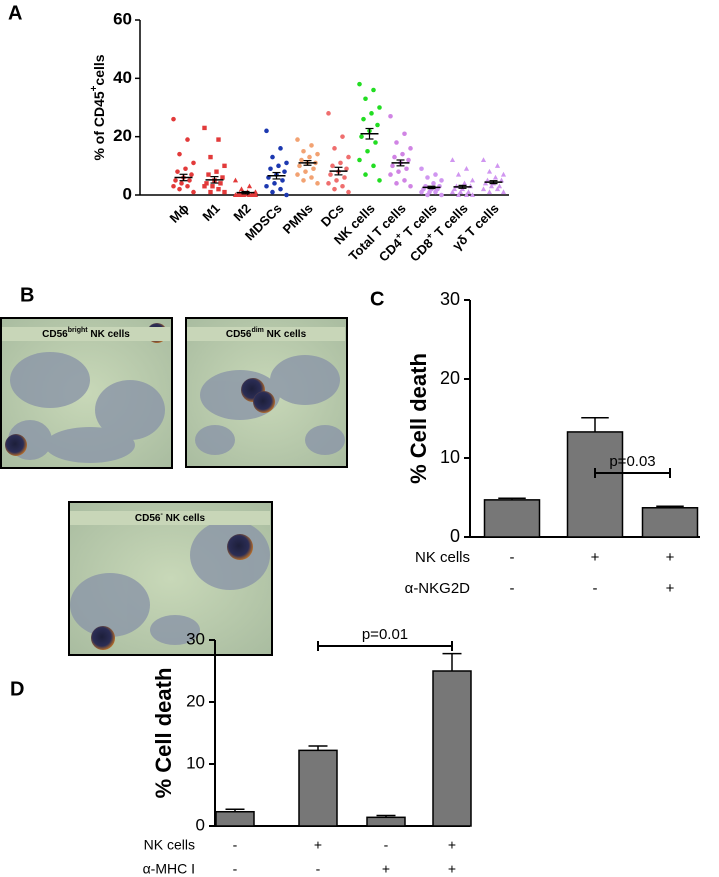 This screenshot has width=719, height=877. I want to click on label-part: bright, so click(78, 330).